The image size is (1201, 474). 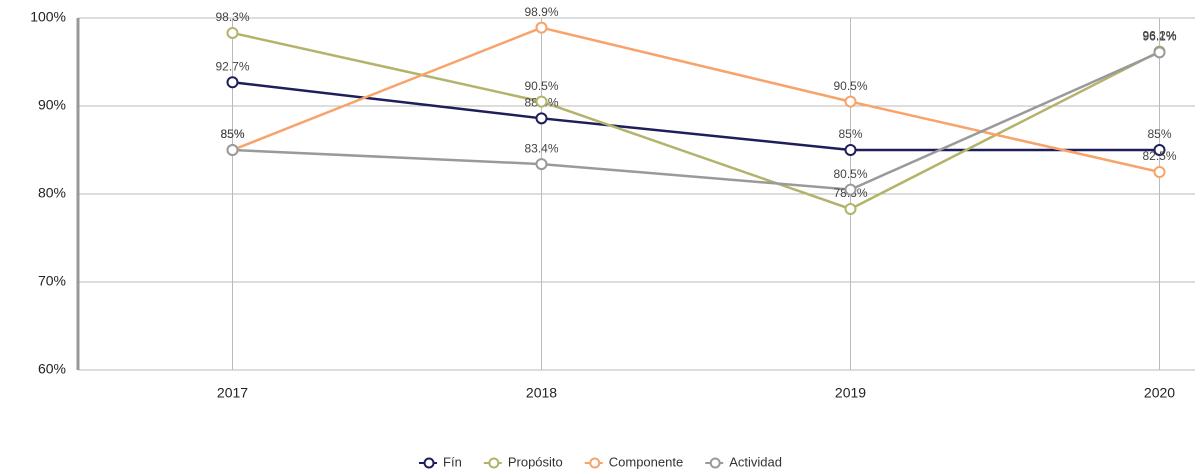 I want to click on y-tick-label: 60%, so click(x=52, y=369).